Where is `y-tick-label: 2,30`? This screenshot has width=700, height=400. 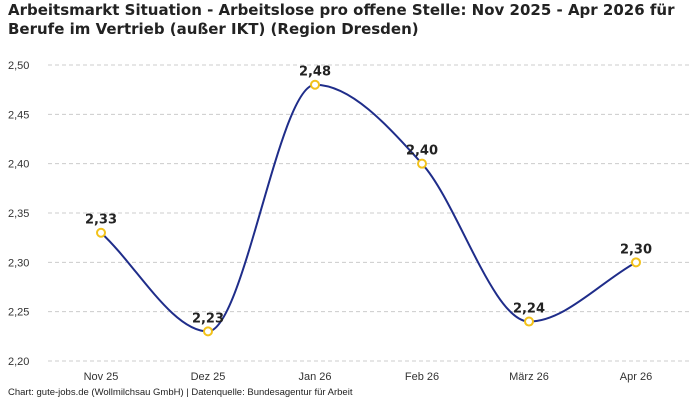 y-tick-label: 2,30 is located at coordinates (18, 263).